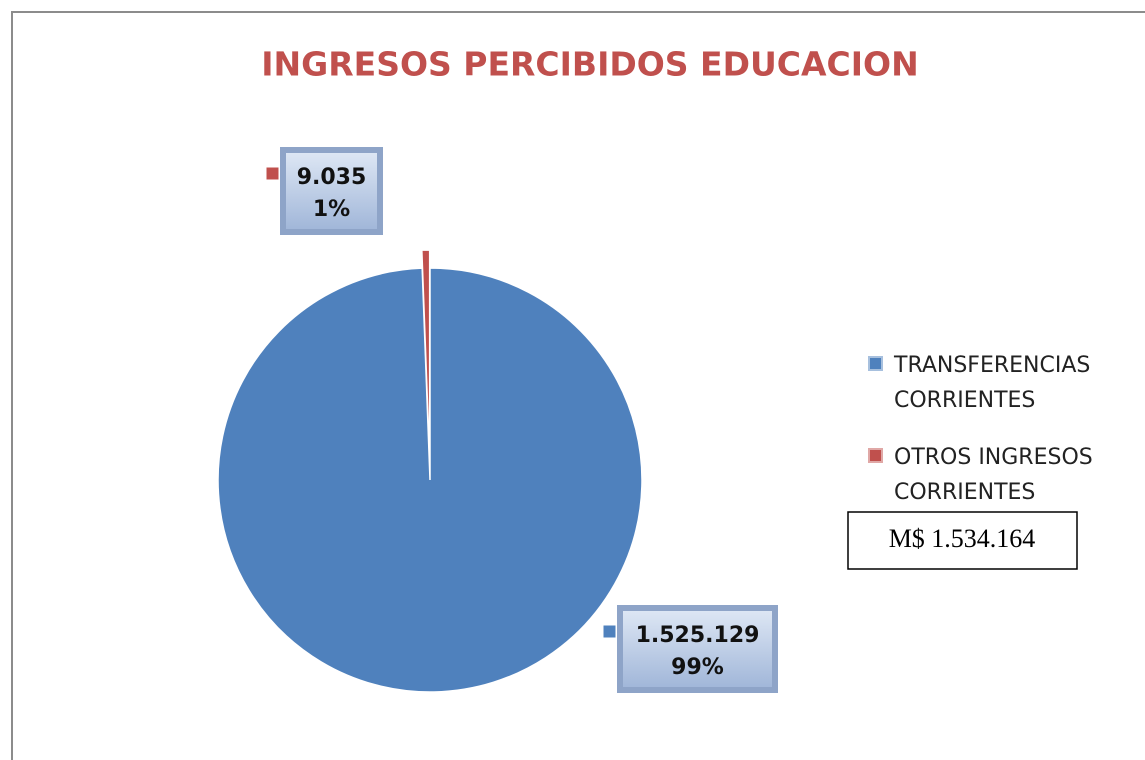 The width and height of the screenshot is (1145, 760). Describe the element at coordinates (698, 635) in the screenshot. I see `data-label: 1.525.129` at that location.